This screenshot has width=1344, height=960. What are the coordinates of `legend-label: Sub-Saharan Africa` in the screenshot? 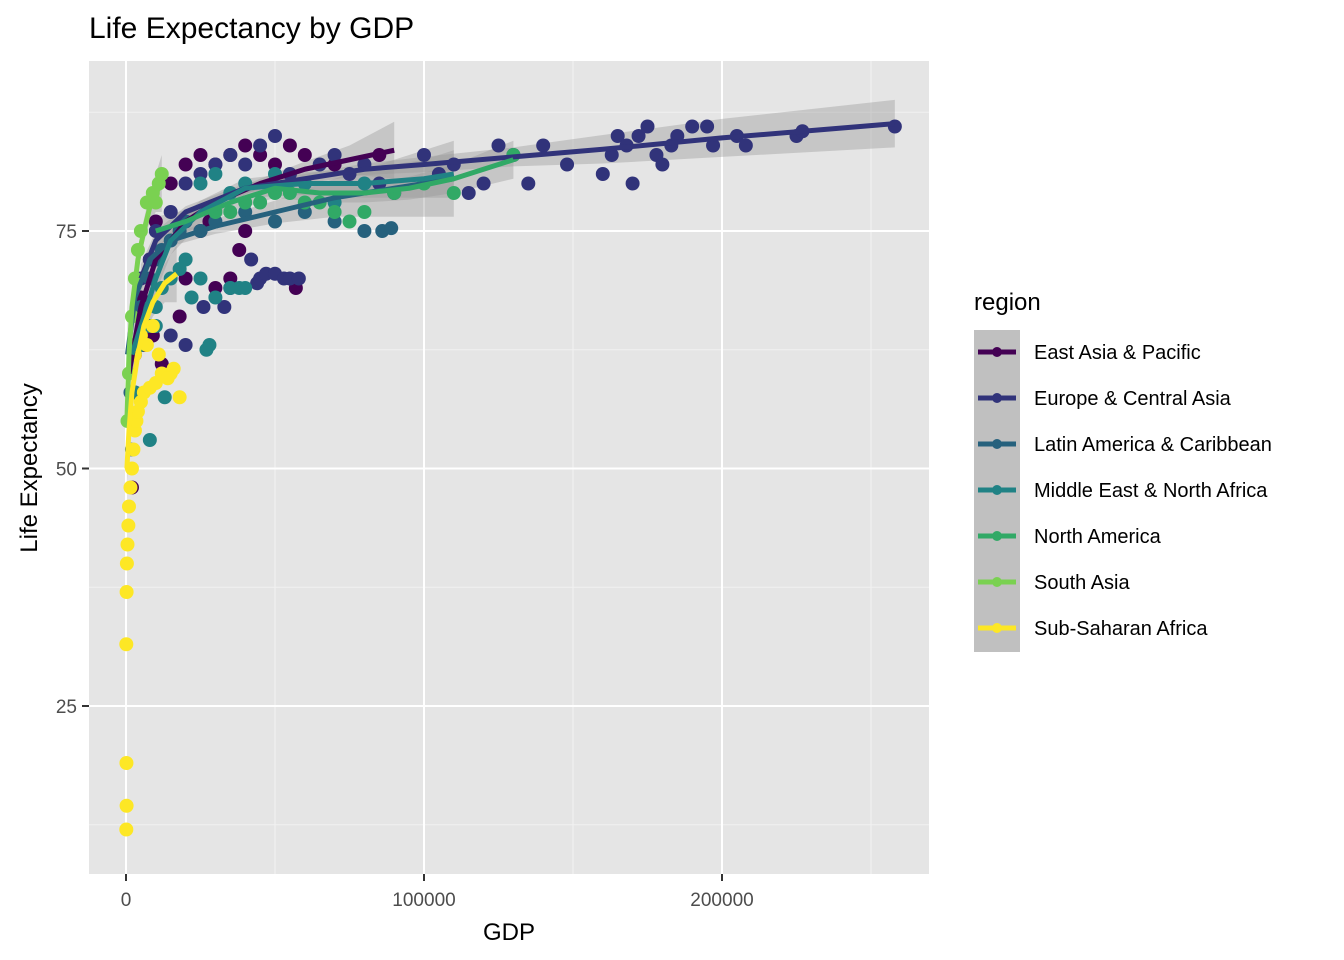 It's located at (1121, 629).